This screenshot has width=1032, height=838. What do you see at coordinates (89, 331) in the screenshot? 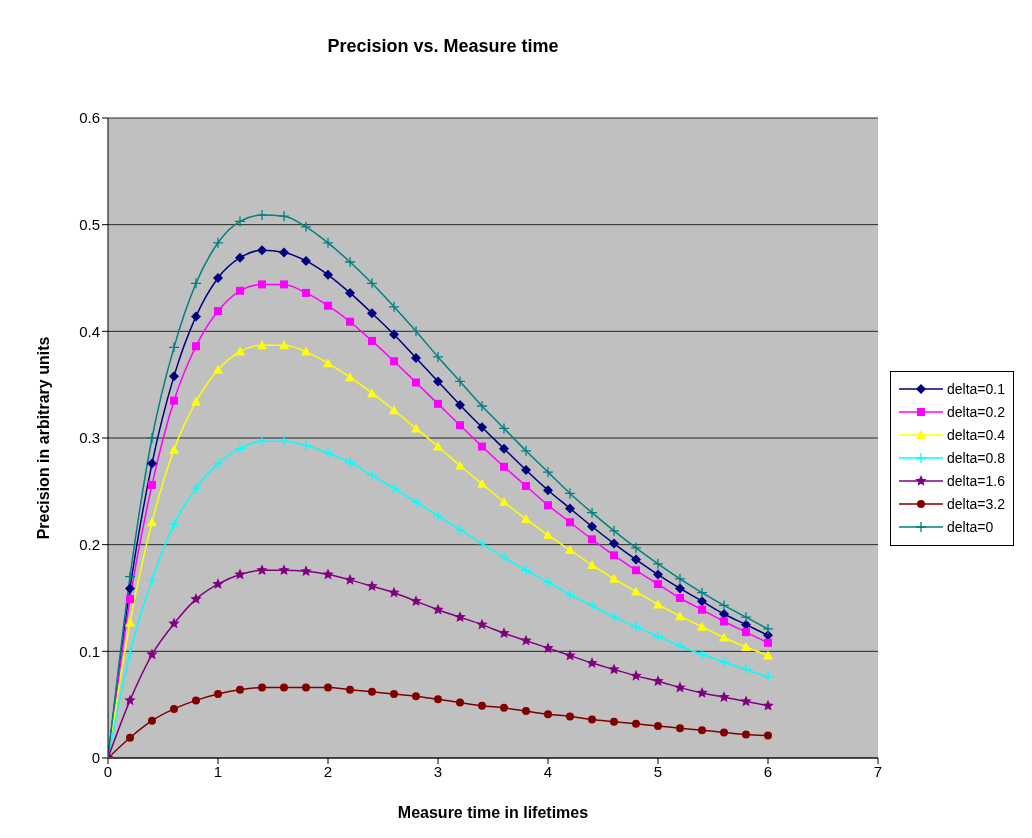
I see `y-tick-label: 0.4` at bounding box center [89, 331].